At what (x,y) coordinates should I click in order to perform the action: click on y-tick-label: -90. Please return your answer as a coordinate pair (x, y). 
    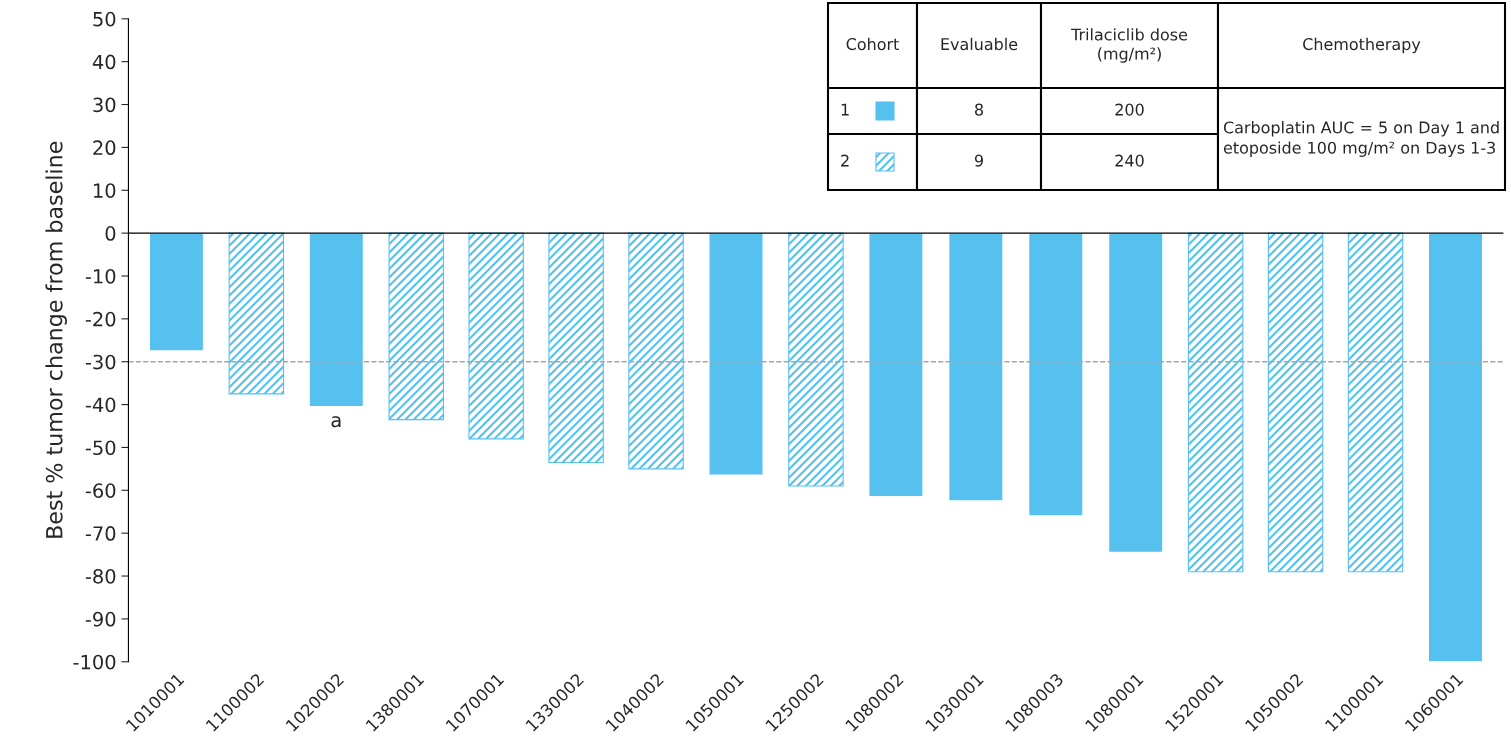
    Looking at the image, I should click on (100, 619).